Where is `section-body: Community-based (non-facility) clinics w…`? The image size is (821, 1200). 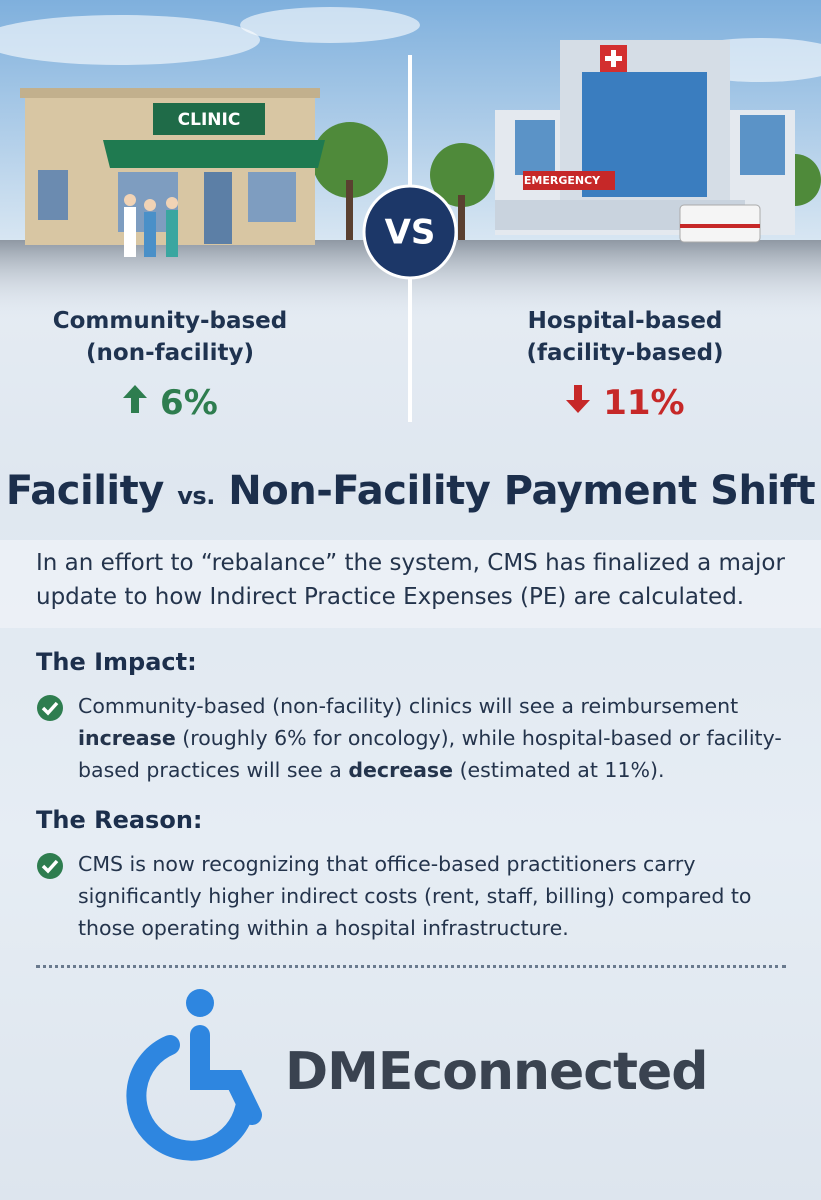 section-body: Community-based (non-facility) clinics w… is located at coordinates (416, 738).